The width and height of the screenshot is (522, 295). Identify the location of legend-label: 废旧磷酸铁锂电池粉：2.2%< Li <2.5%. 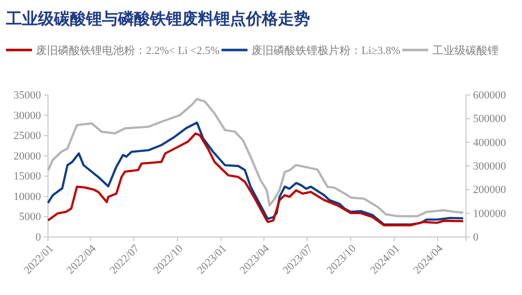
(128, 50).